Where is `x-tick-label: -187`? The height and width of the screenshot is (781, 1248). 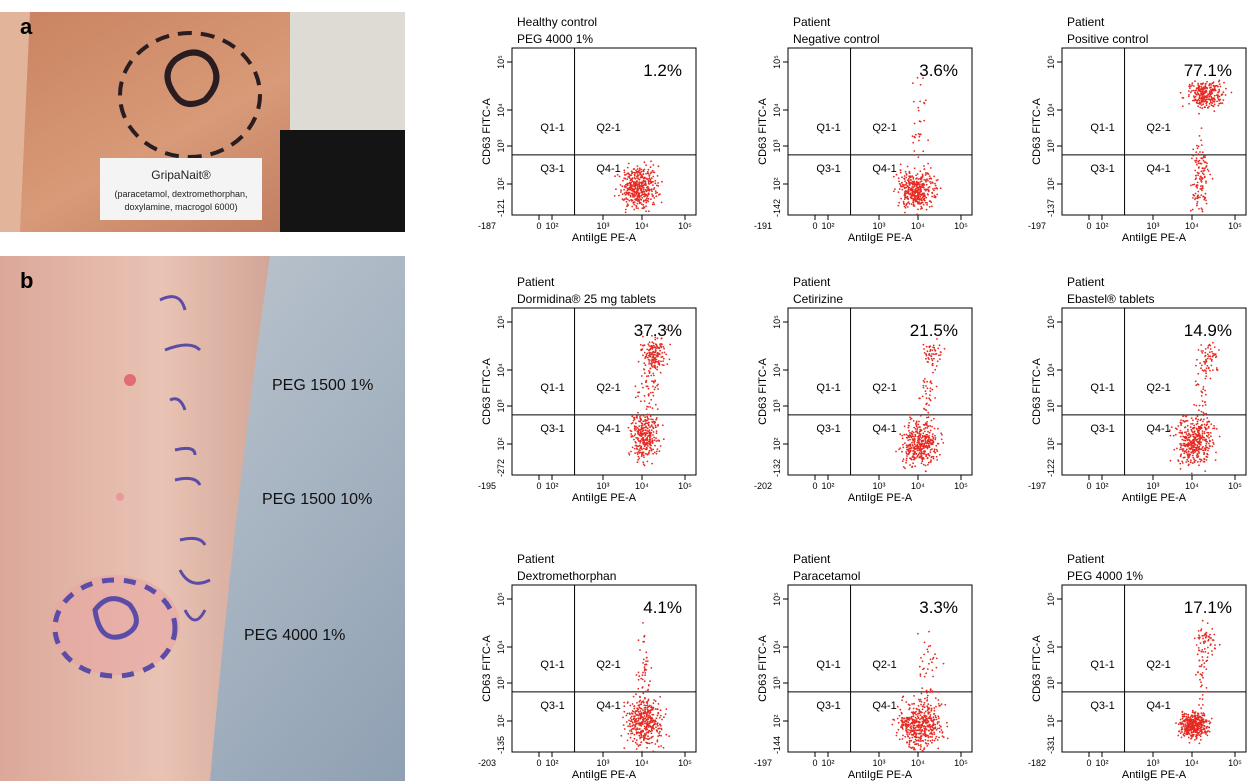
x-tick-label: -187 is located at coordinates (487, 226).